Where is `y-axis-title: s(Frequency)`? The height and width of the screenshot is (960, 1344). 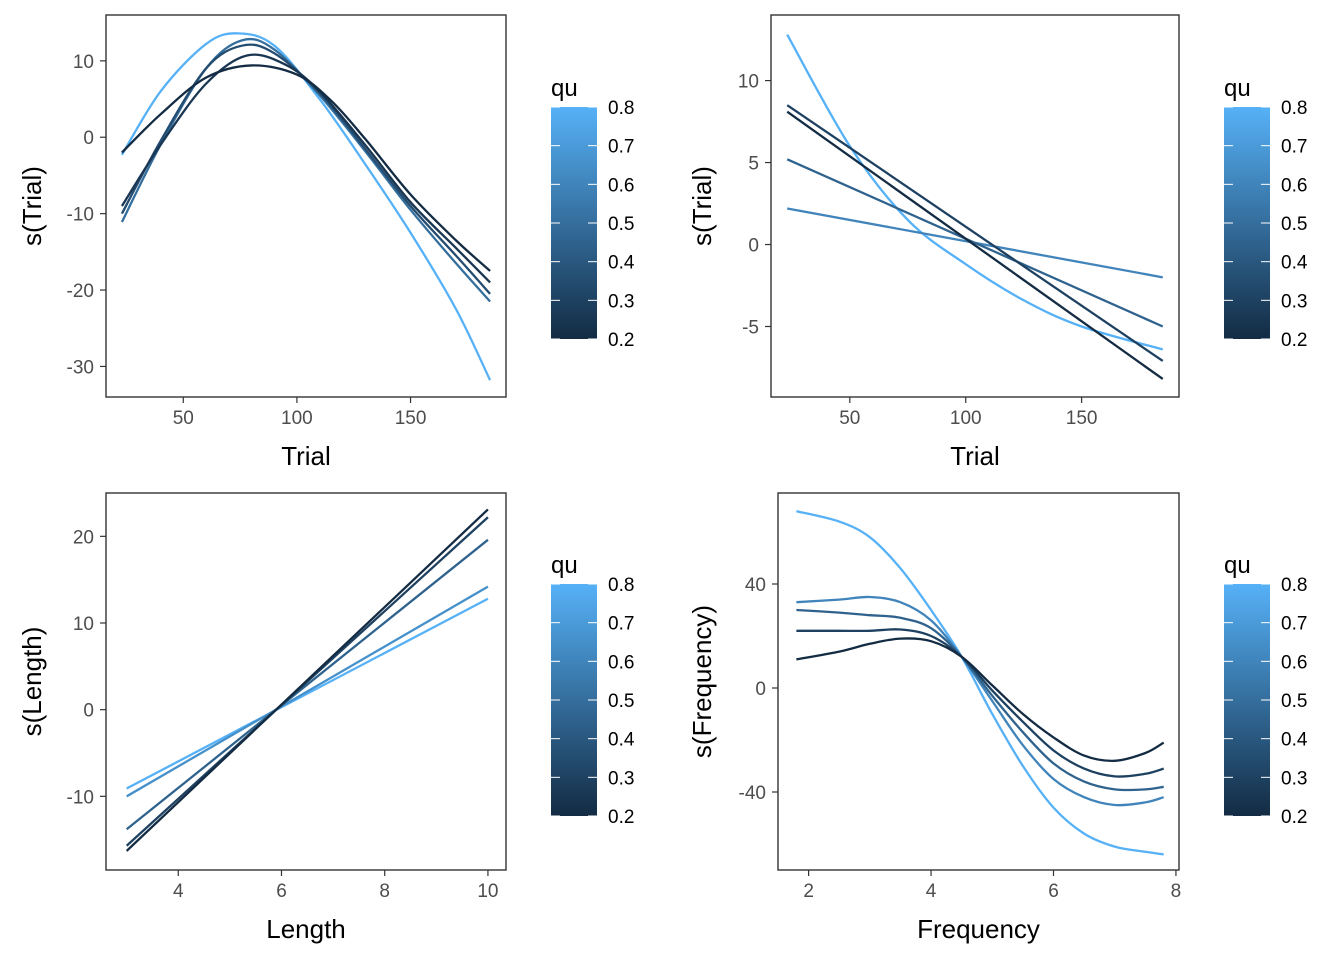
y-axis-title: s(Frequency) is located at coordinates (702, 681).